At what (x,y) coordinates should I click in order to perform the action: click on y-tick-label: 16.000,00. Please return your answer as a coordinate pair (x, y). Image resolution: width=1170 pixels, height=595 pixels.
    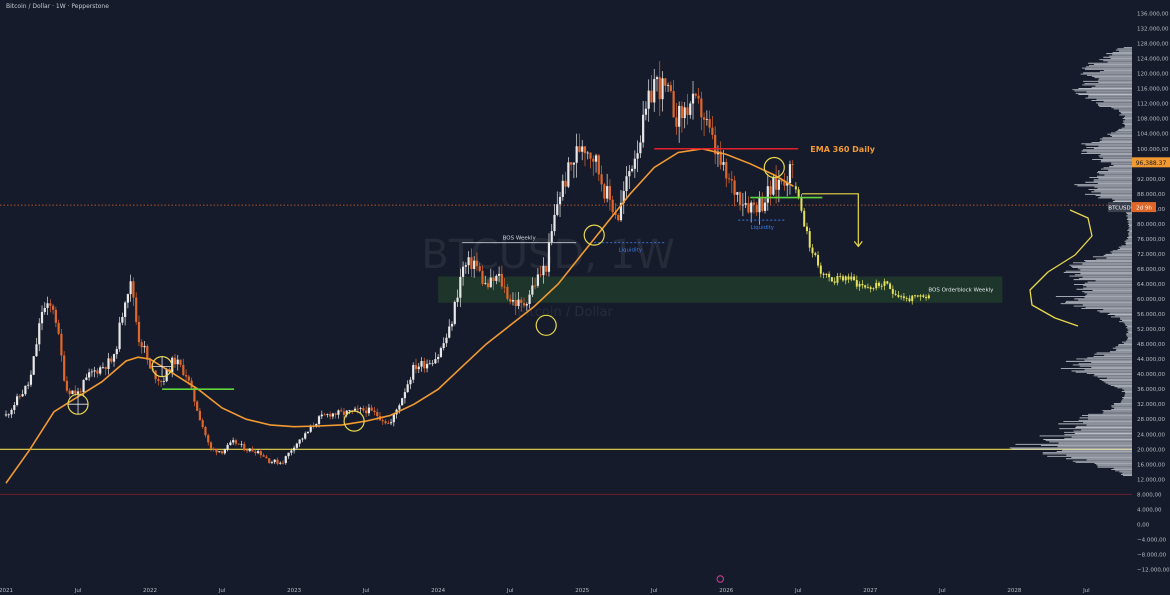
    Looking at the image, I should click on (1151, 465).